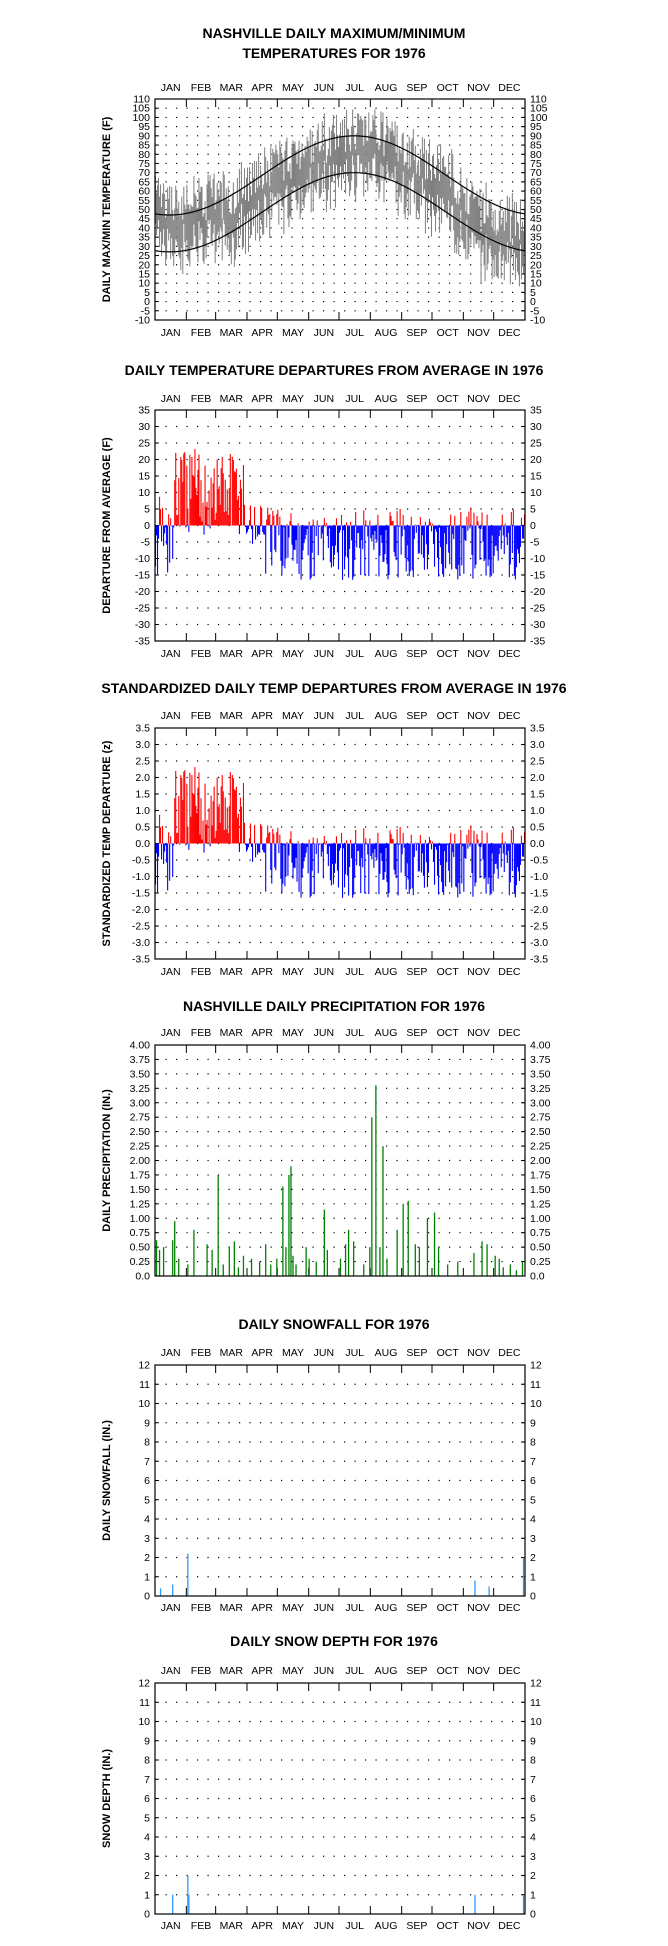 The width and height of the screenshot is (668, 1946). What do you see at coordinates (536, 1722) in the screenshot?
I see `y-tick-label: 10` at bounding box center [536, 1722].